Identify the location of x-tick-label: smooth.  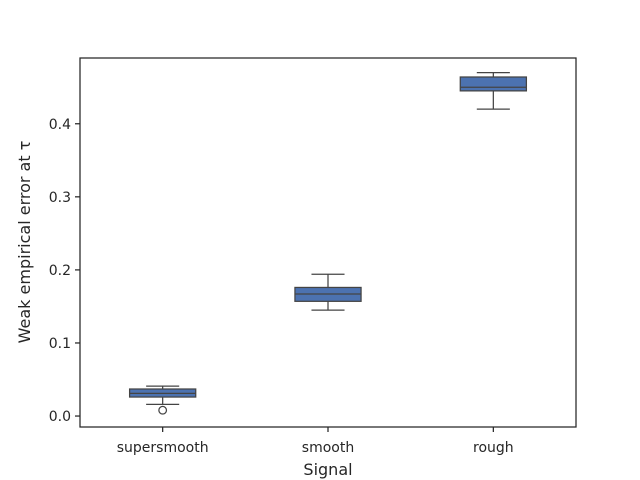
(328, 448).